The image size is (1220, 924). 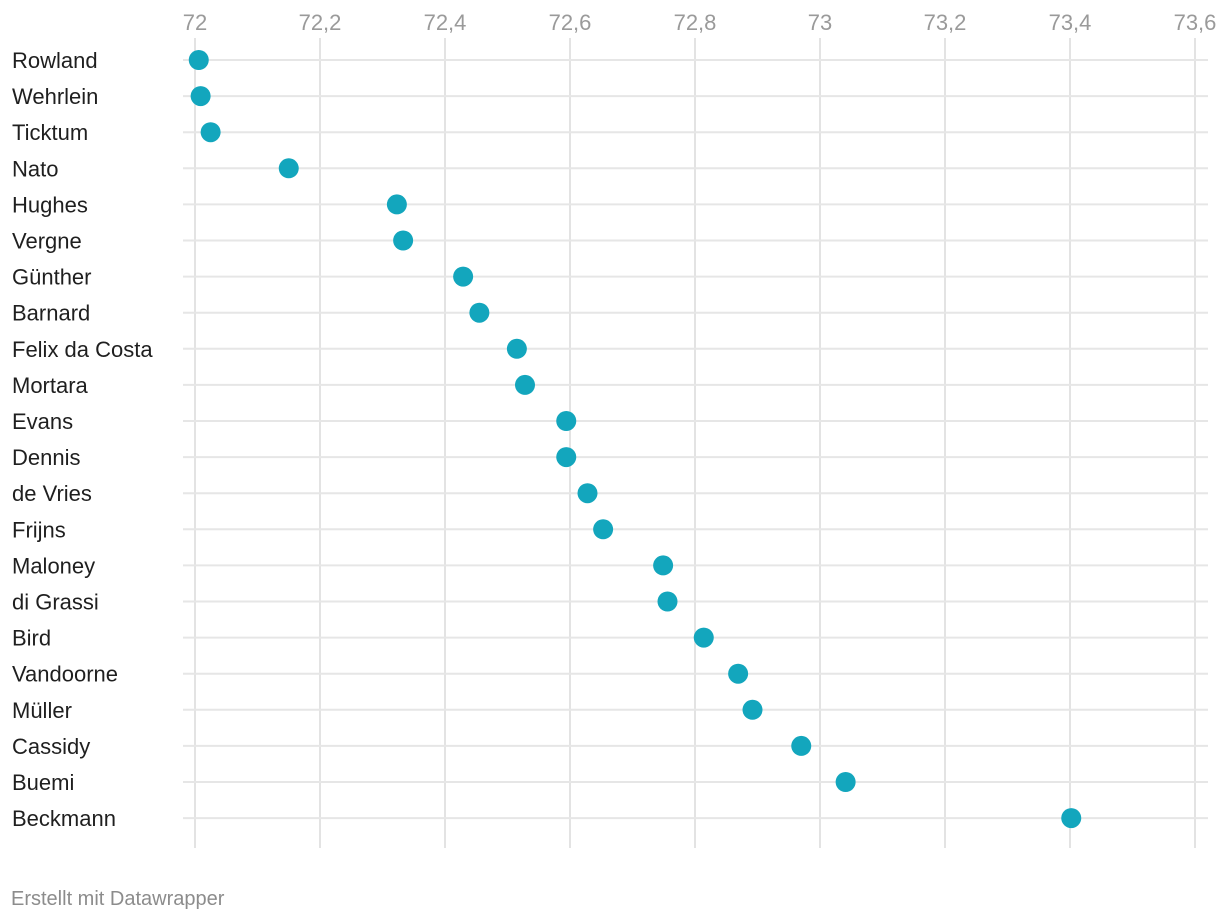 What do you see at coordinates (50, 132) in the screenshot?
I see `category-label: Ticktum` at bounding box center [50, 132].